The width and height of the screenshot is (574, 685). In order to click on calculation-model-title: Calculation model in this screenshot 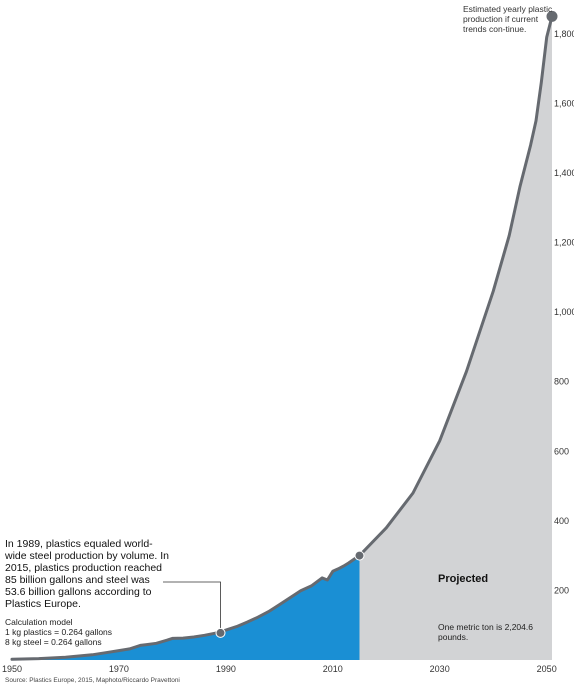, I will do `click(39, 622)`.